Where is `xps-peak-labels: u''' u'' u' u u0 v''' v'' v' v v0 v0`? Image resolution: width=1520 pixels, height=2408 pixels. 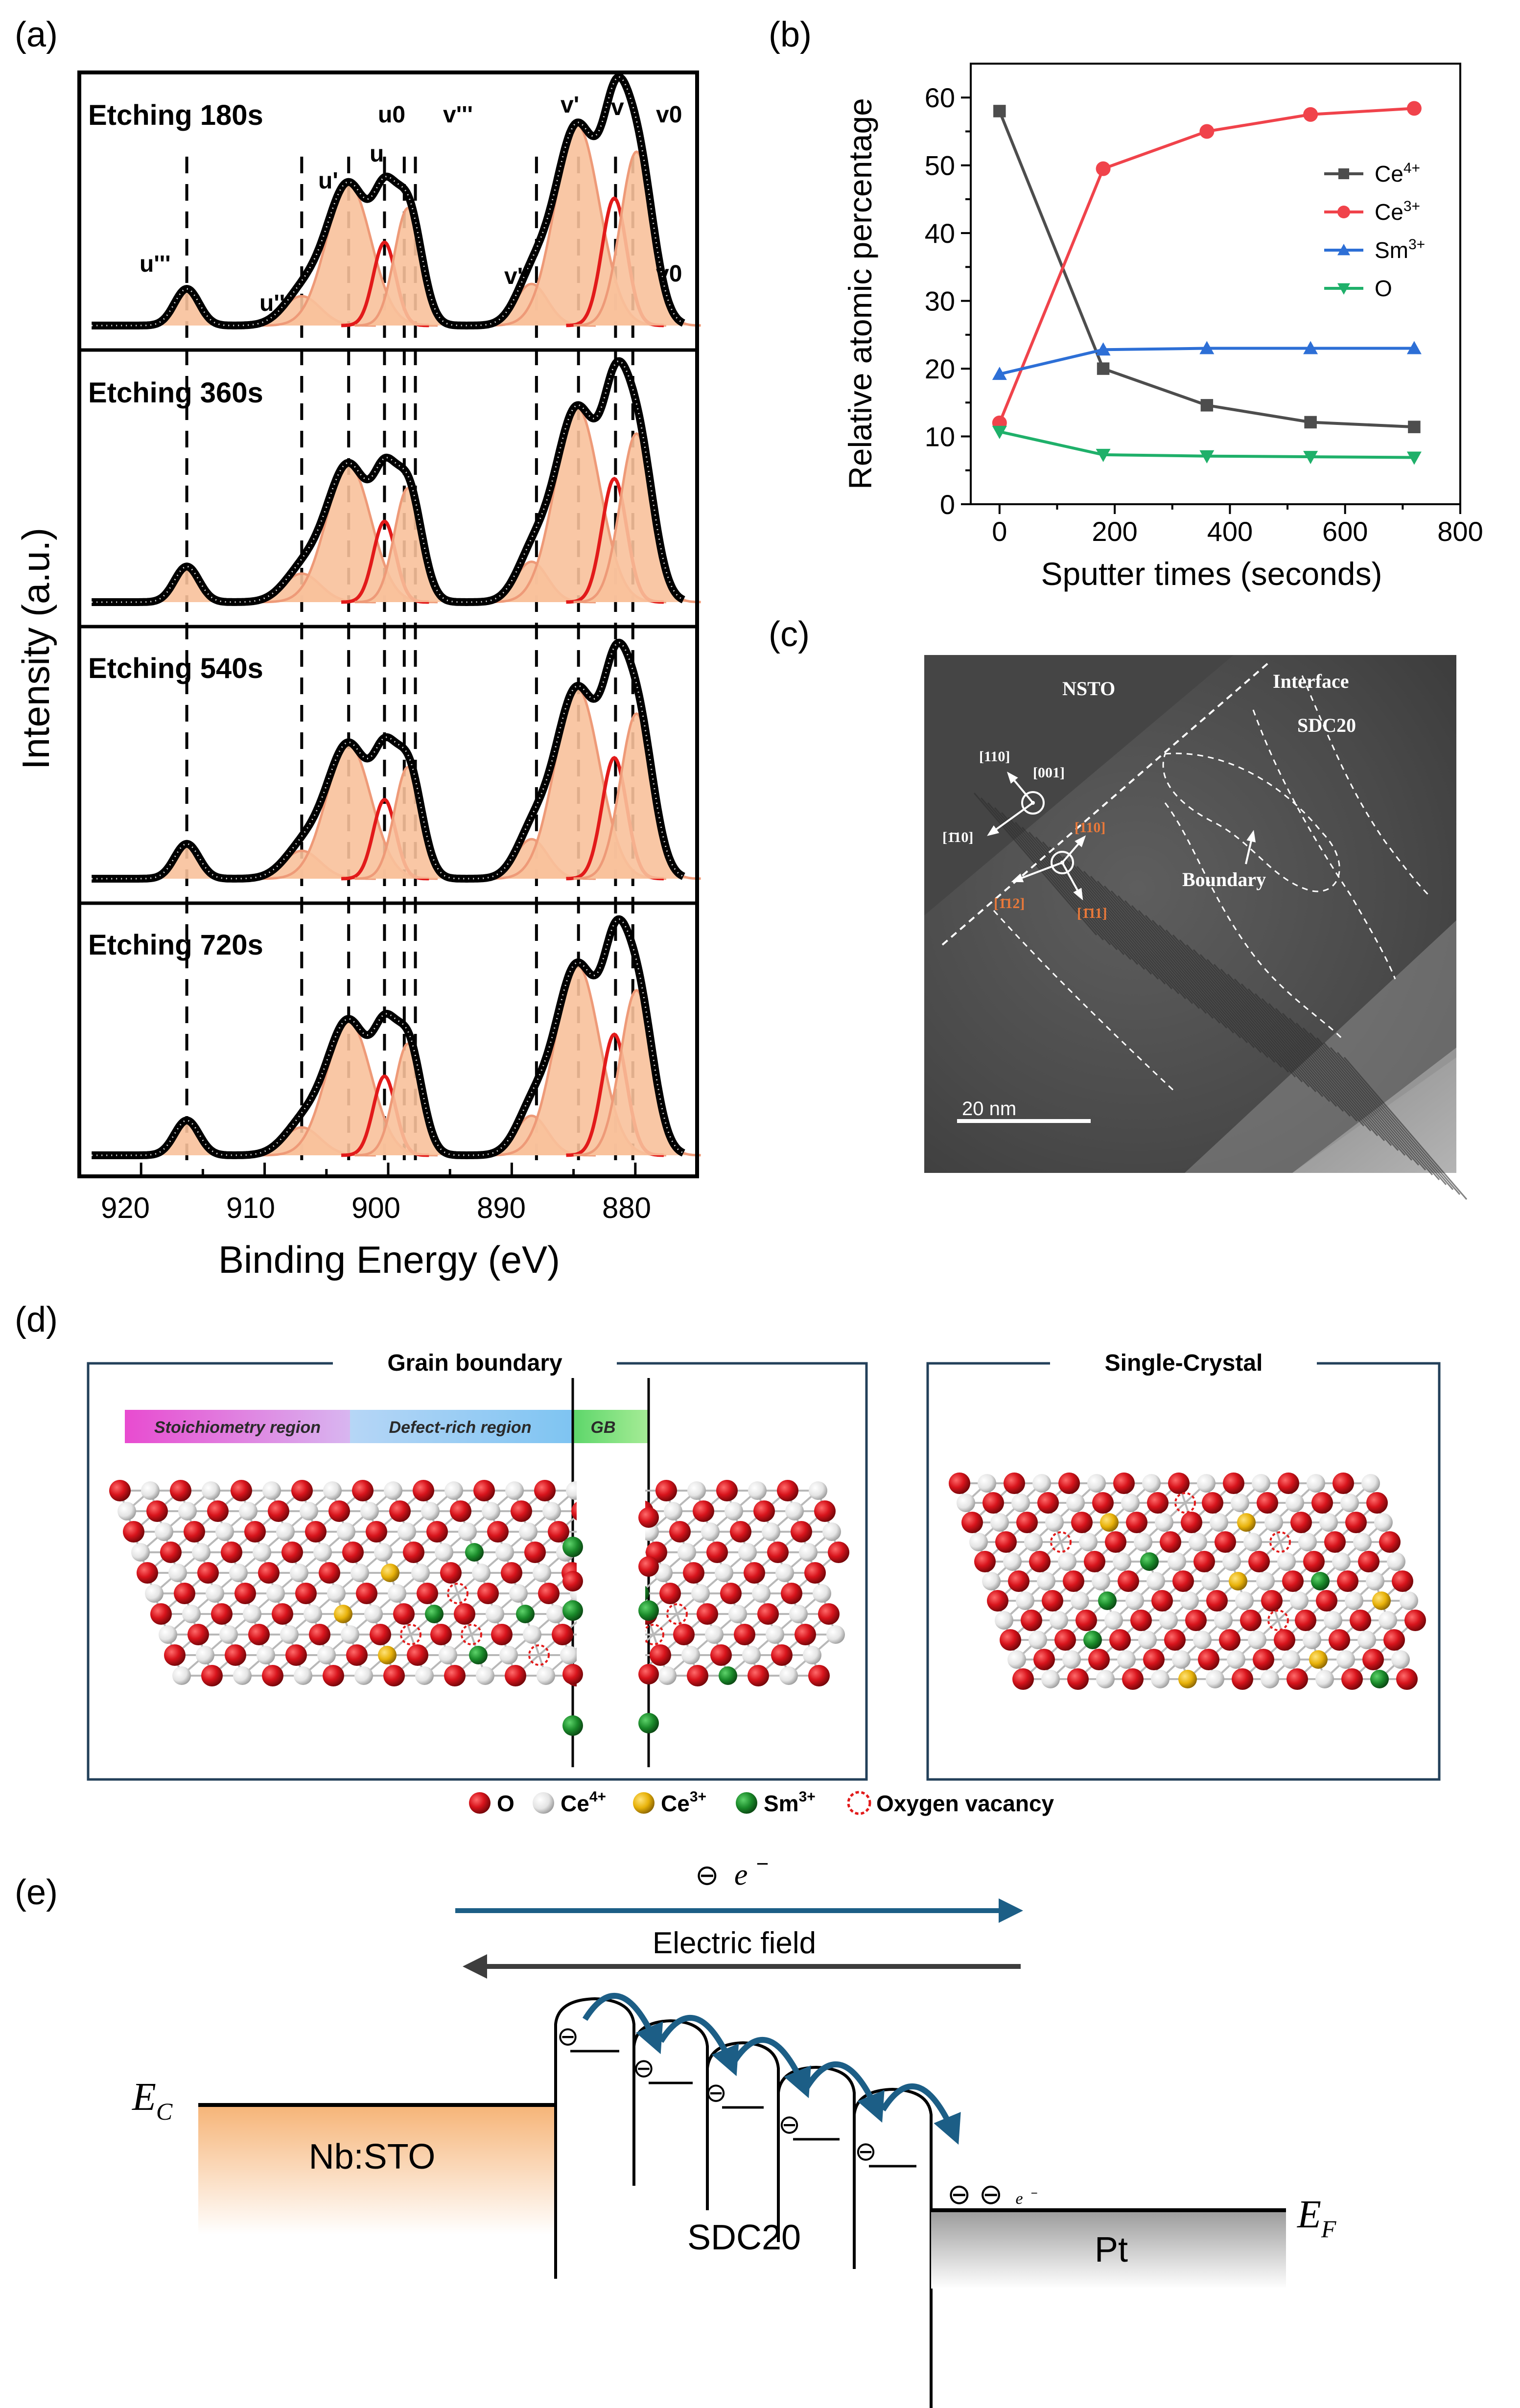
xps-peak-labels: u''' u'' u' u u0 v''' v'' v' v v0 v0 is located at coordinates (411, 204).